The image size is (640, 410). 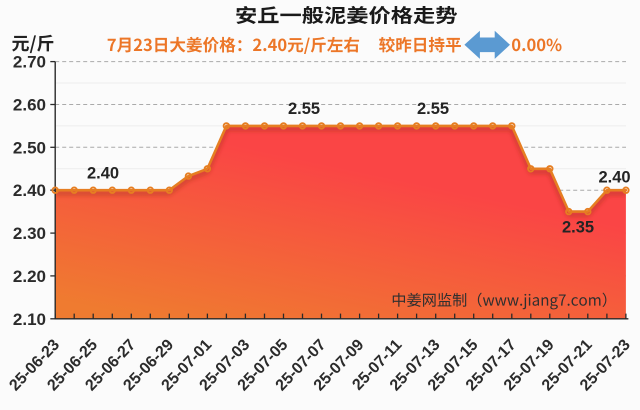 I want to click on svg-text: 2.35, so click(x=578, y=228).